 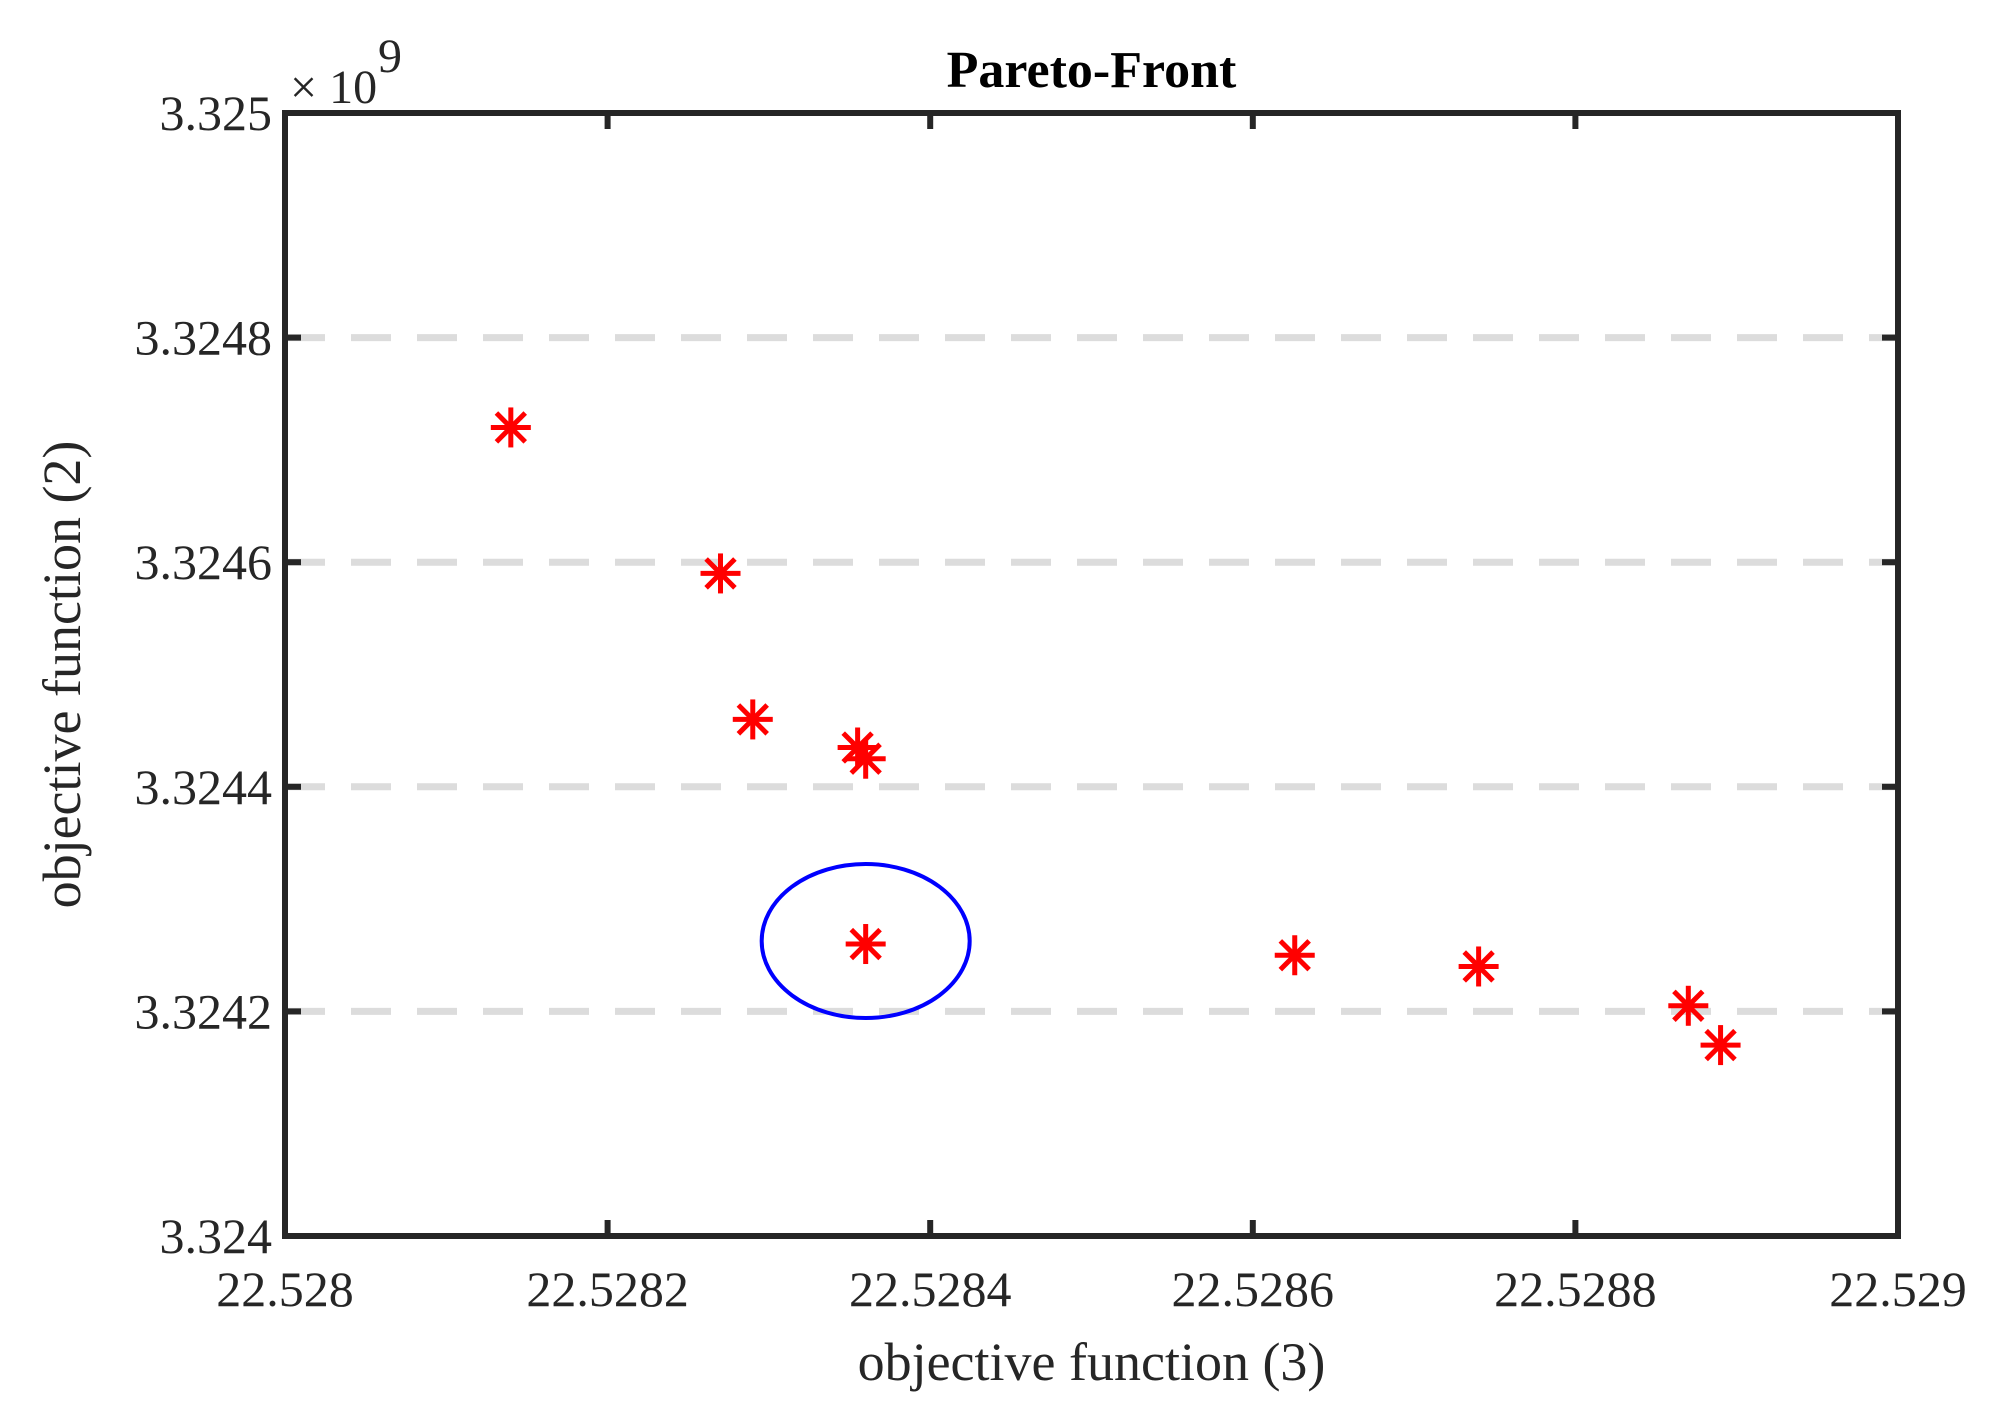 What do you see at coordinates (204, 1011) in the screenshot?
I see `y-tick-label: 3.3242` at bounding box center [204, 1011].